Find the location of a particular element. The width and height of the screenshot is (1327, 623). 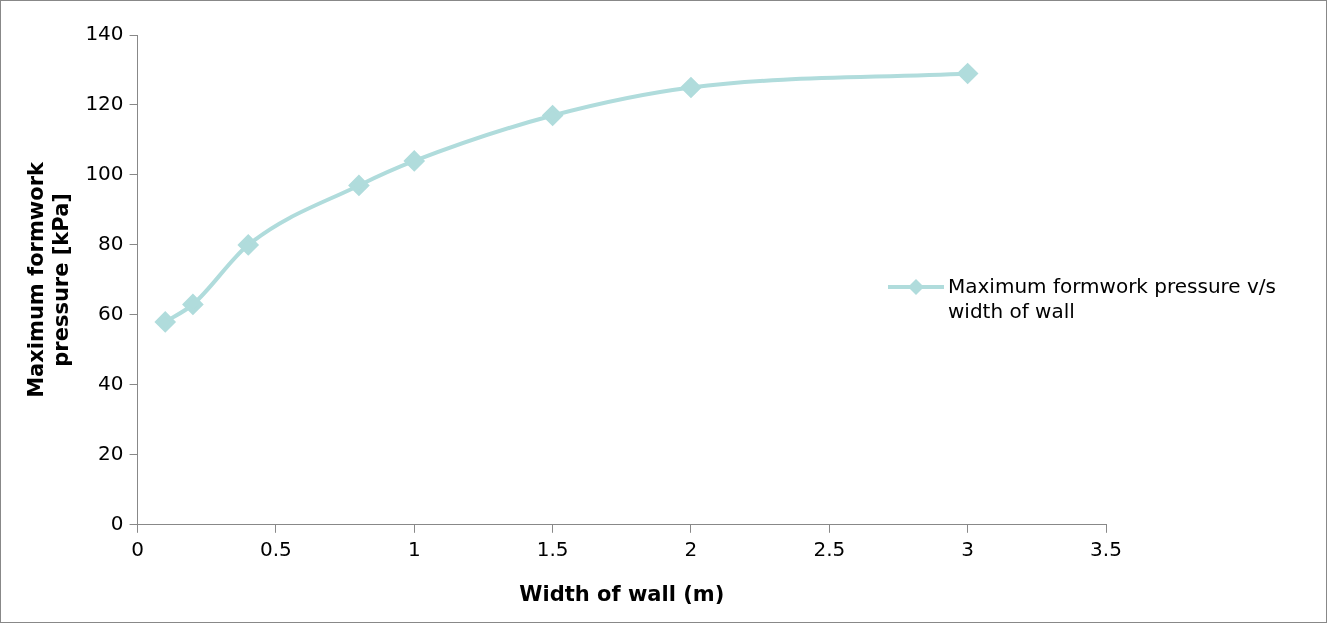

x-tick-label: 1 is located at coordinates (414, 549).